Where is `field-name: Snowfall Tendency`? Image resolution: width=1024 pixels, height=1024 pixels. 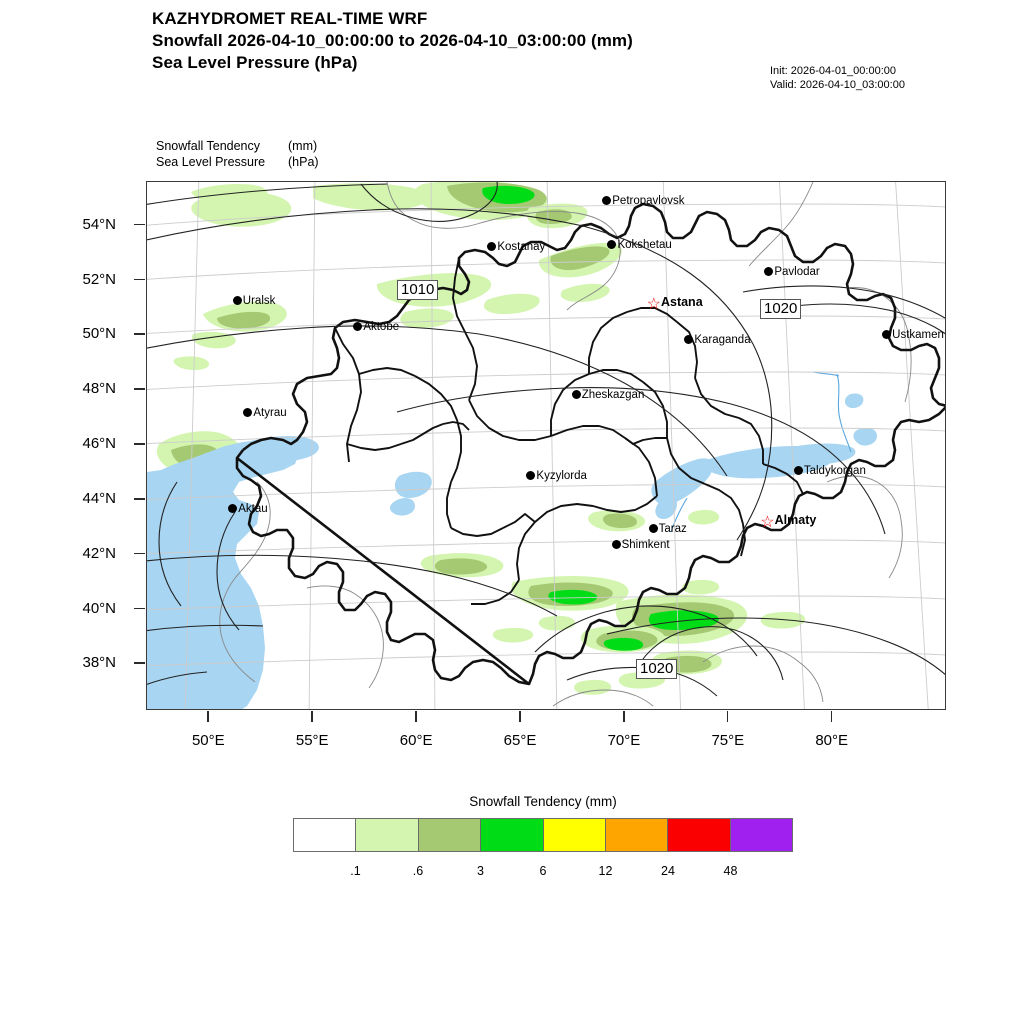
field-name: Snowfall Tendency is located at coordinates (208, 146).